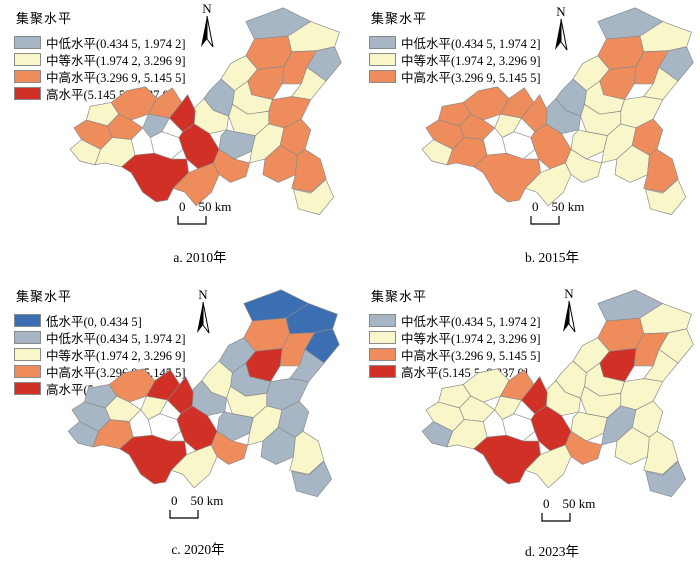 This screenshot has width=700, height=569. Describe the element at coordinates (200, 257) in the screenshot. I see `panel-caption-a: a. 2010年` at that location.